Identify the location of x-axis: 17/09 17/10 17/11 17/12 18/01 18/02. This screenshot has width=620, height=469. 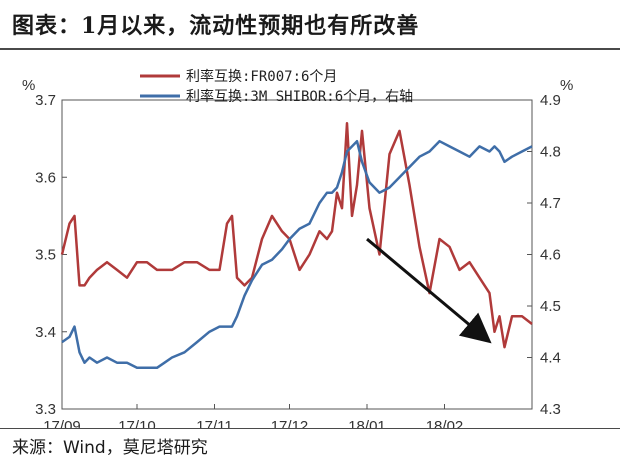
(253, 416).